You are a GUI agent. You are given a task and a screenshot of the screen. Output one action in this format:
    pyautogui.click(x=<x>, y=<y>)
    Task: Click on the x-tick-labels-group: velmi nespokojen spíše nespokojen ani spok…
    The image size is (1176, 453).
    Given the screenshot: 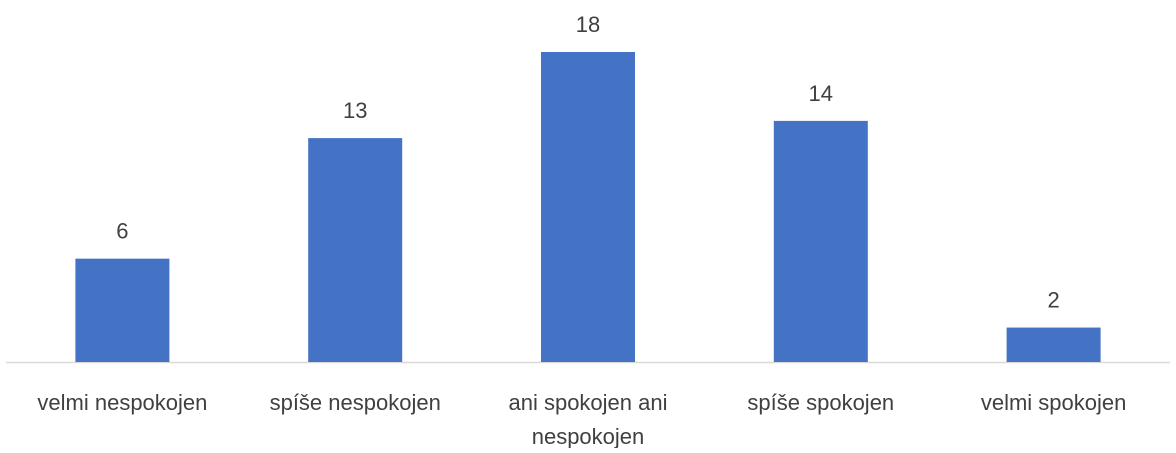 What is the action you would take?
    pyautogui.click(x=582, y=419)
    